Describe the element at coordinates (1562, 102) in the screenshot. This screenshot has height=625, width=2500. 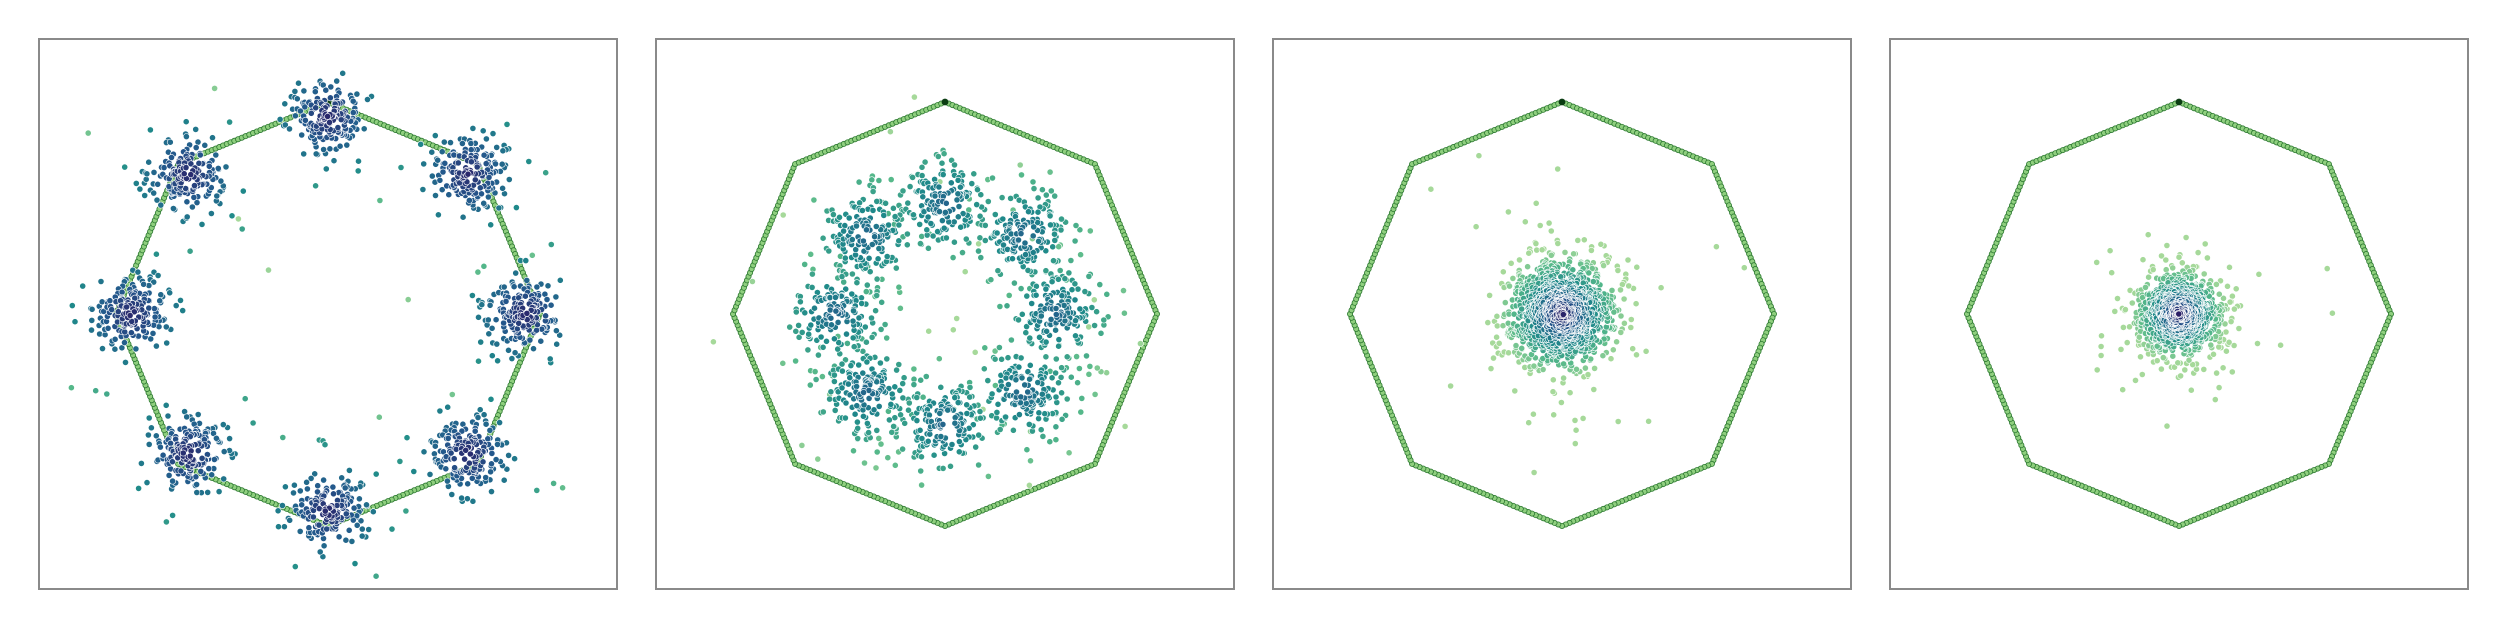
I see `boundary-start-point` at that location.